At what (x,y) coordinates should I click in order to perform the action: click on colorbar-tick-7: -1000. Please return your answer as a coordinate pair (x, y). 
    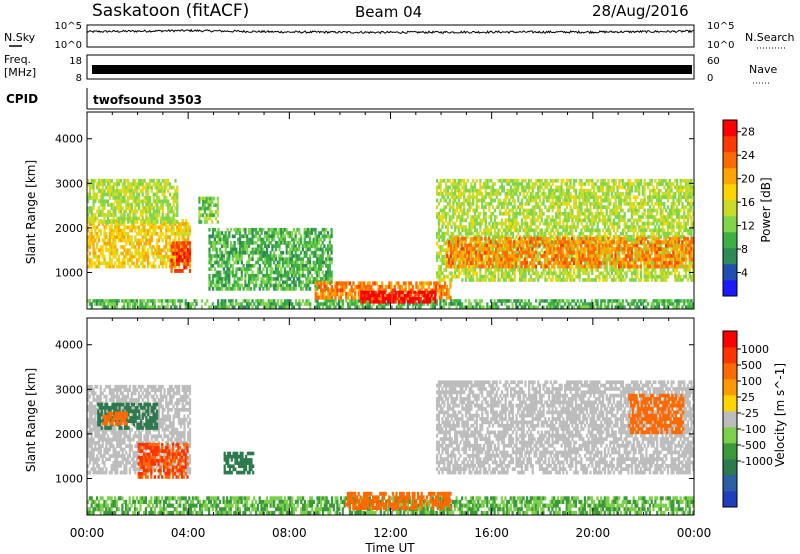
    Looking at the image, I should click on (757, 461).